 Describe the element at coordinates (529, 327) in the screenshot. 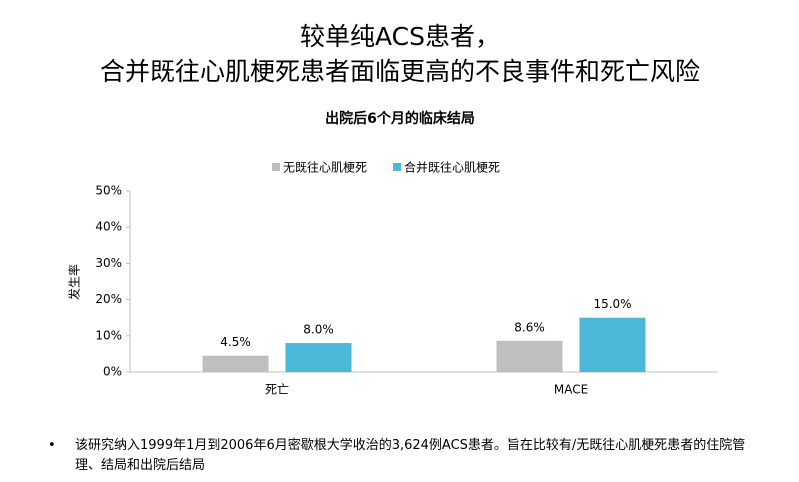

I see `value-label: 8.6%` at that location.